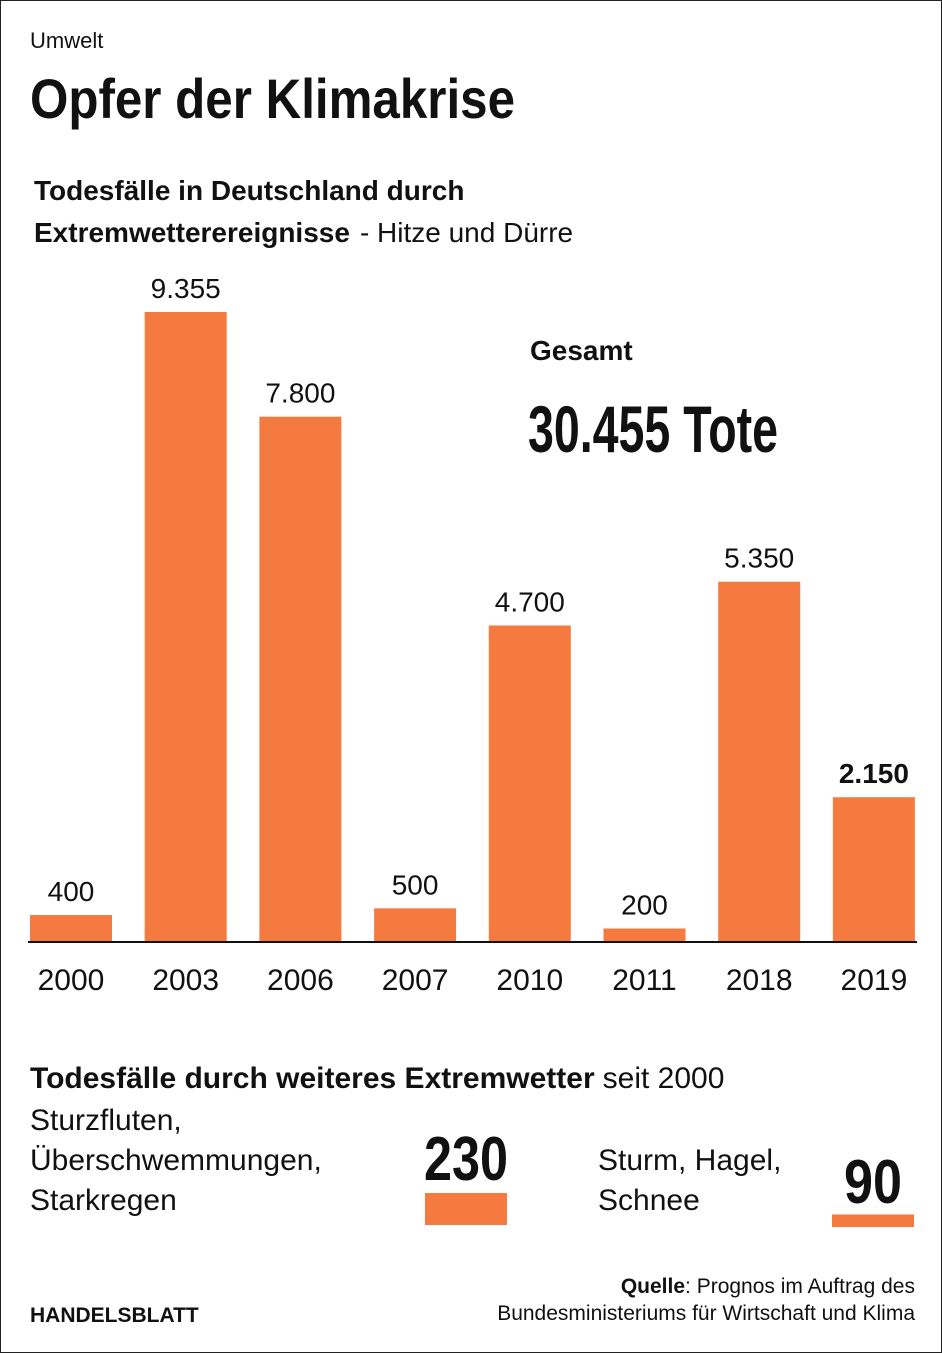 The width and height of the screenshot is (942, 1353). Describe the element at coordinates (114, 1315) in the screenshot. I see `brand: HANDELSBLATT` at that location.